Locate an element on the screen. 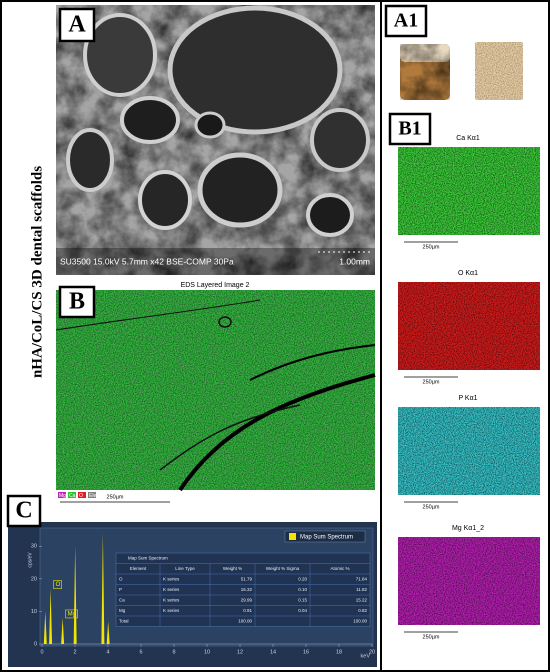  table-cell: 0.91 is located at coordinates (247, 610).